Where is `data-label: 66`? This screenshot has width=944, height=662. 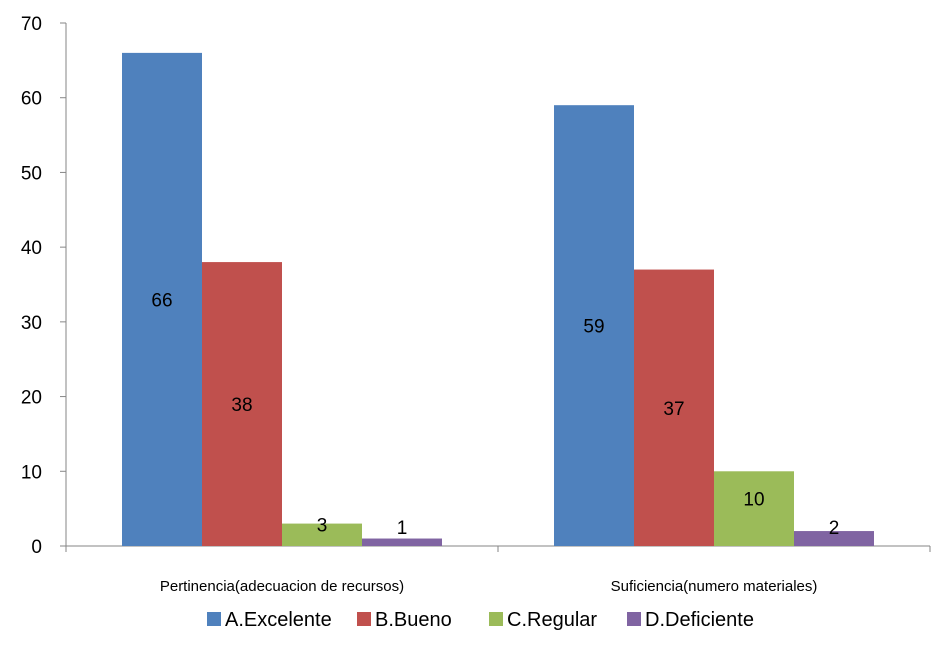 data-label: 66 is located at coordinates (161, 300).